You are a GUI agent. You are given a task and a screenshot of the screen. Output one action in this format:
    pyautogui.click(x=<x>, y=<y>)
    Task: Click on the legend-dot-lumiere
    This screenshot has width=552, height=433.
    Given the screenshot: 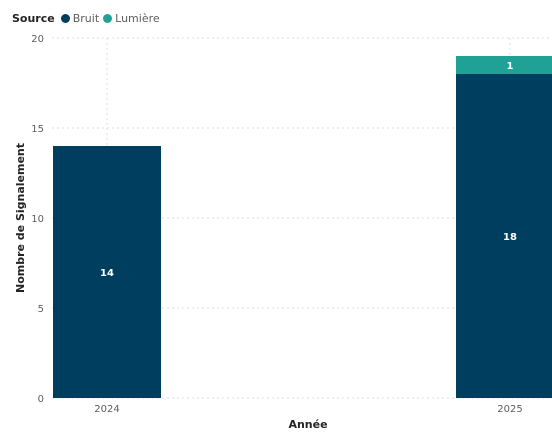 What is the action you would take?
    pyautogui.click(x=108, y=18)
    